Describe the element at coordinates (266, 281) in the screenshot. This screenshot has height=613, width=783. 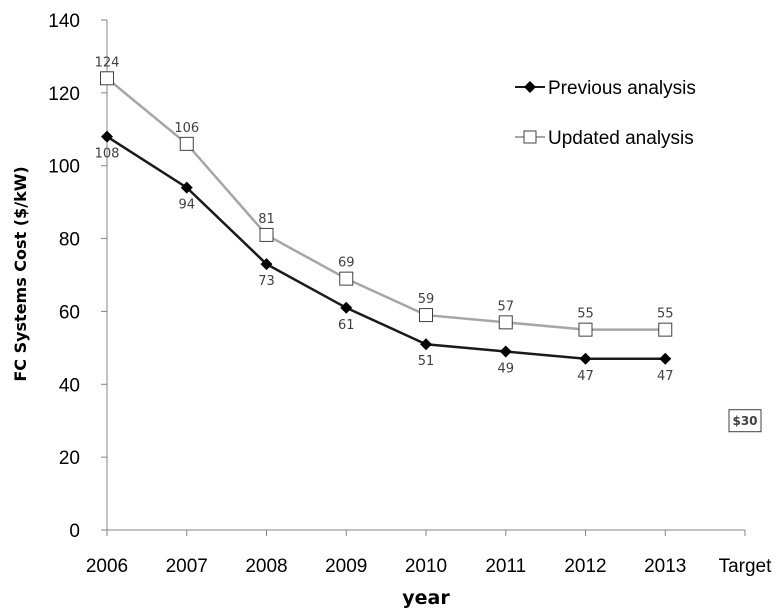
I see `data-label-previous: 73` at that location.